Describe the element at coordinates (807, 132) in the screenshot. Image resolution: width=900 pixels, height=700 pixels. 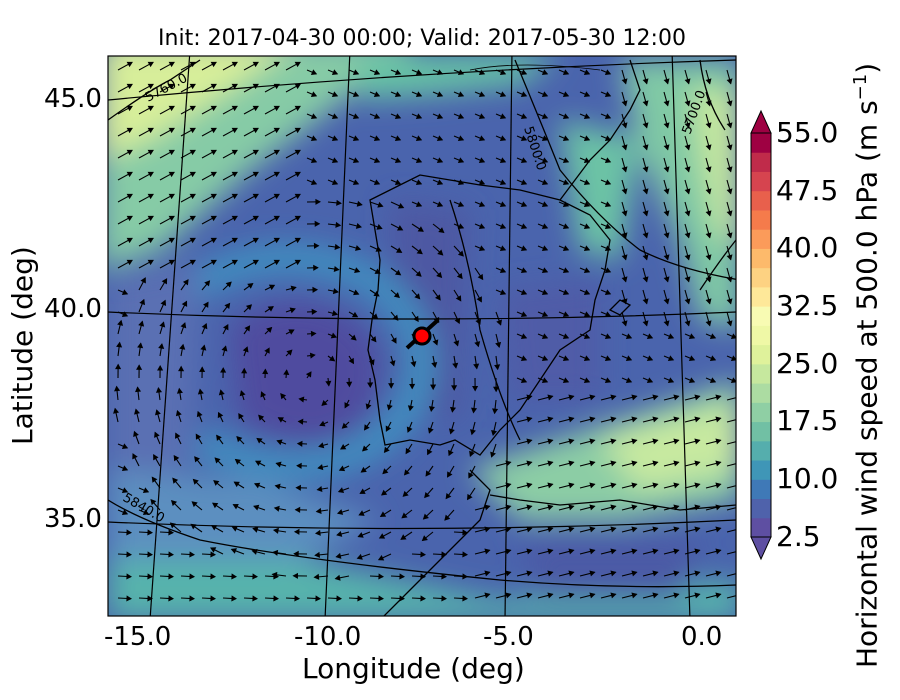
I see `cb-tick-55: 55.0` at that location.